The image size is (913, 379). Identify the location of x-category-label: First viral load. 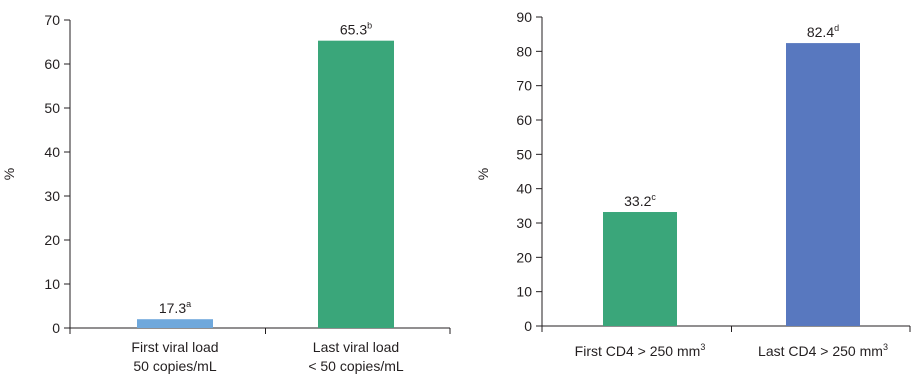
(174, 347).